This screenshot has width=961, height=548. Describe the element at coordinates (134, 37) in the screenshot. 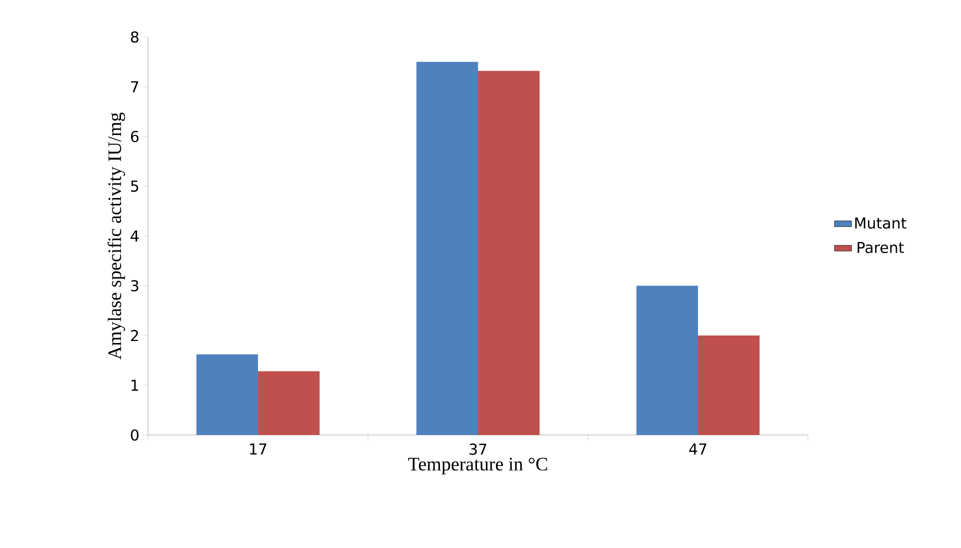

I see `y-tick-label: 8` at that location.